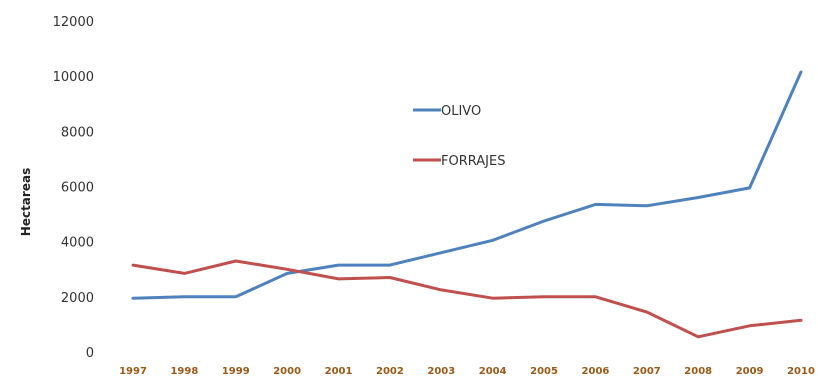  What do you see at coordinates (73, 77) in the screenshot?
I see `y-tick-label: 10000` at bounding box center [73, 77].